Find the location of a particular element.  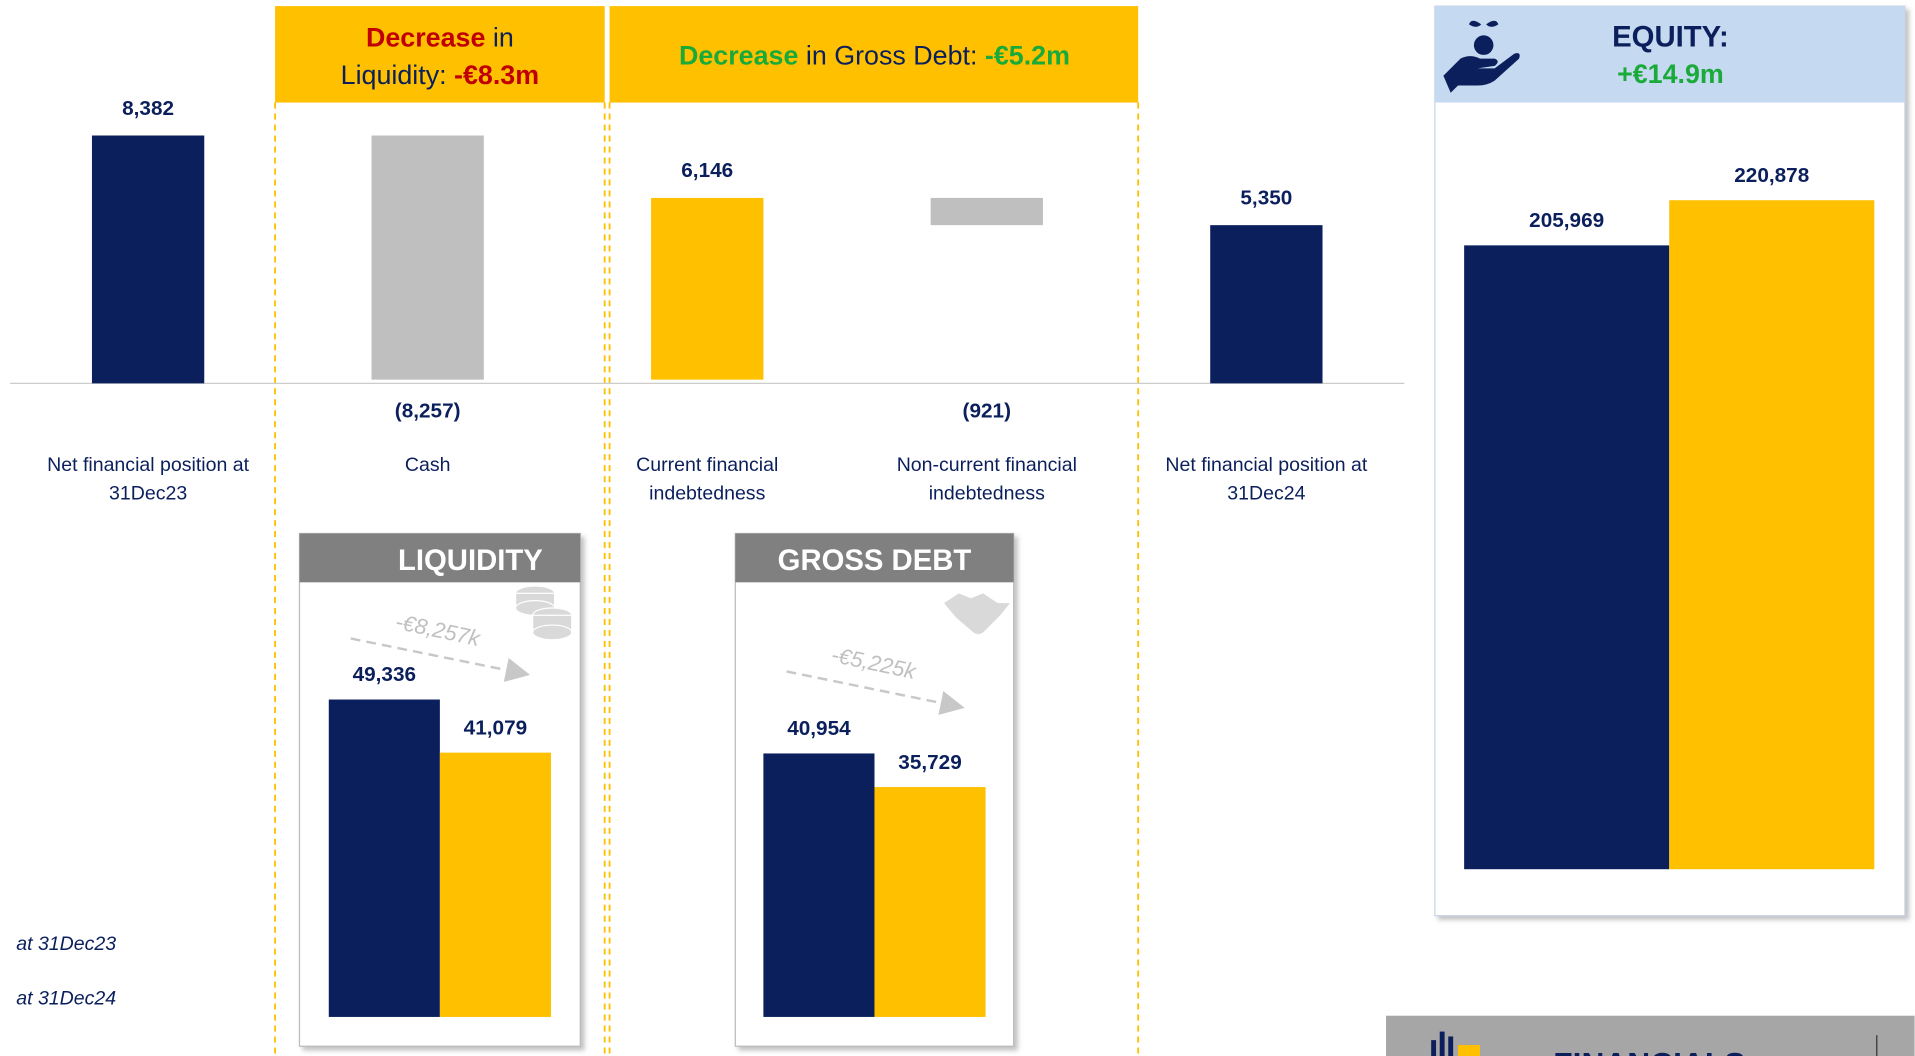

liquidity-header is located at coordinates (440, 558).